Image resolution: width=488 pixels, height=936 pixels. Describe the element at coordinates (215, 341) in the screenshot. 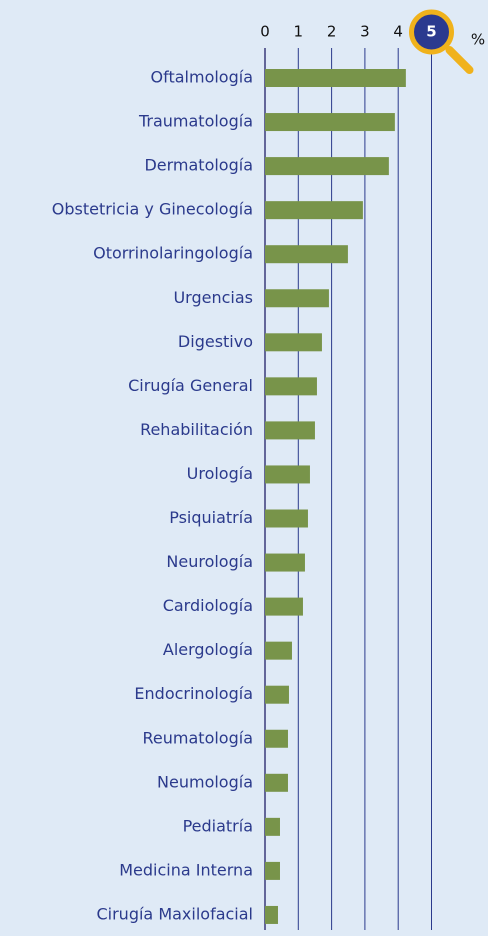

I see `category-label: Digestivo` at that location.